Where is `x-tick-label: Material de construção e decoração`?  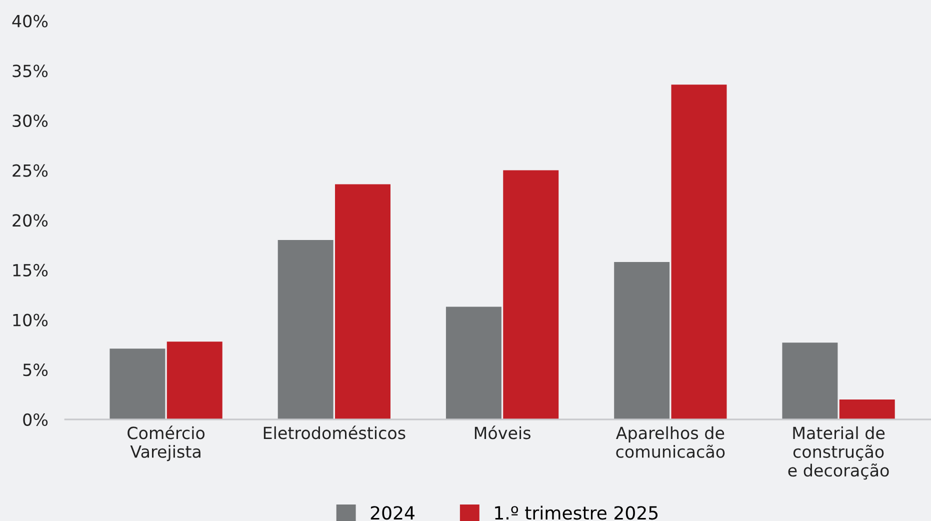 x-tick-label: Material de construção e decoração is located at coordinates (838, 453).